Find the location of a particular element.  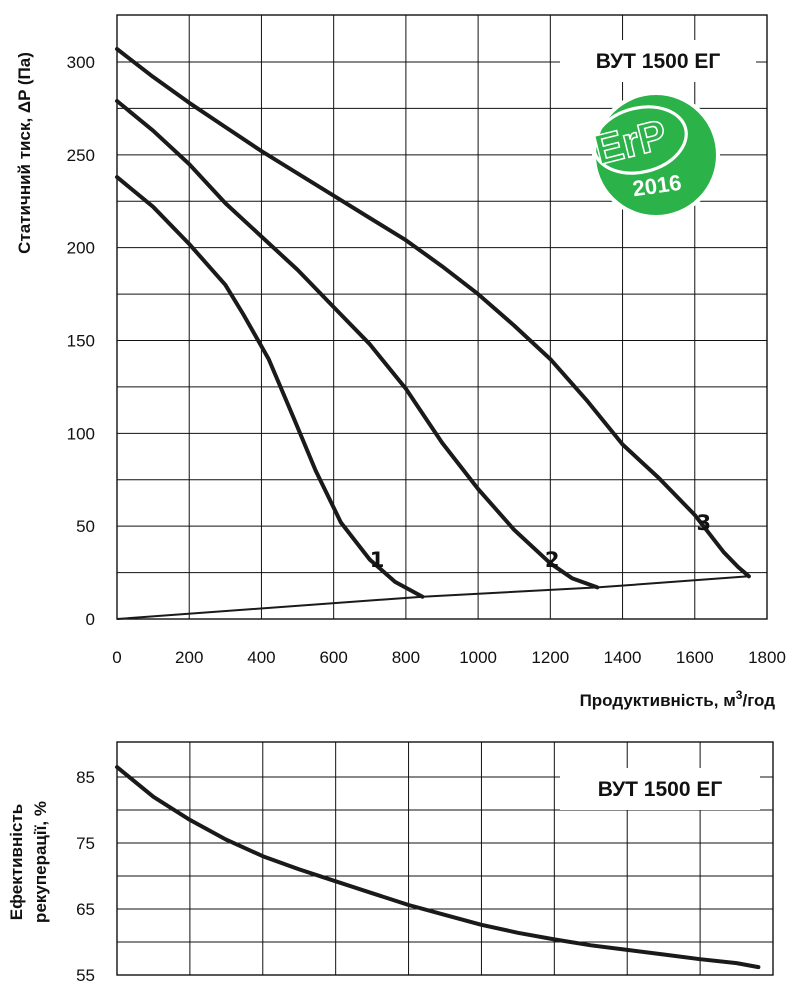

efficiency-tick-labels: 55 65 75 85 is located at coordinates (85, 876).